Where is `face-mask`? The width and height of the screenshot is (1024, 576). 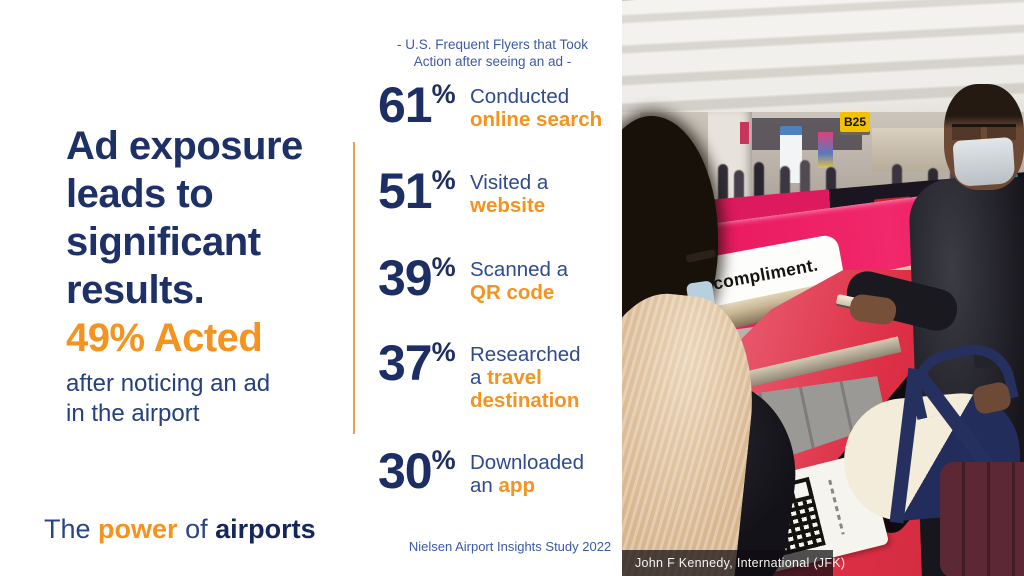 face-mask is located at coordinates (984, 162).